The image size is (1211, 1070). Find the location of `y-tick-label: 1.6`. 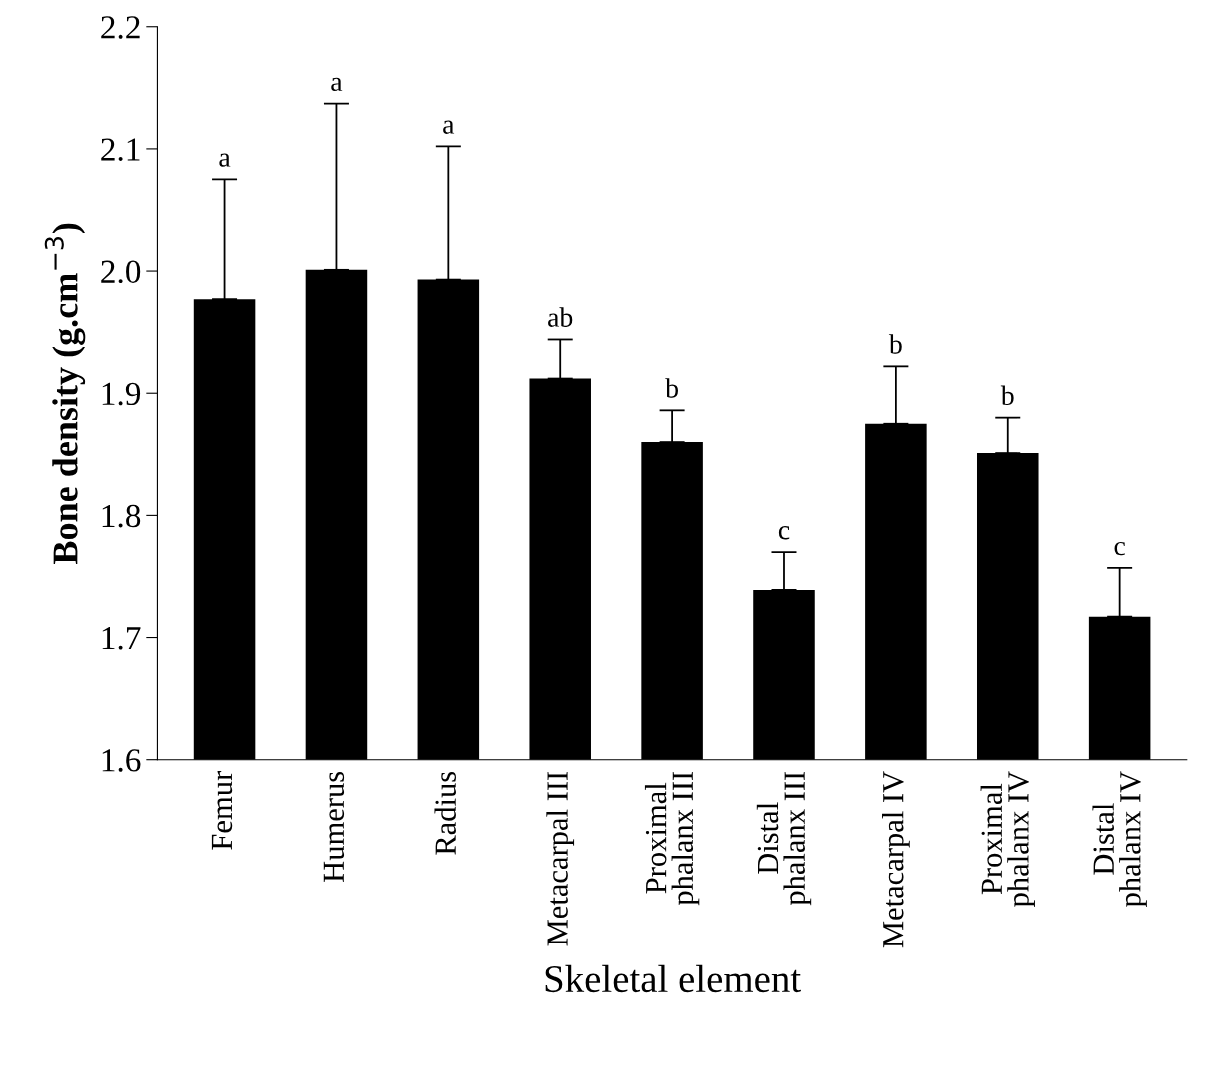

y-tick-label: 1.6 is located at coordinates (121, 760).